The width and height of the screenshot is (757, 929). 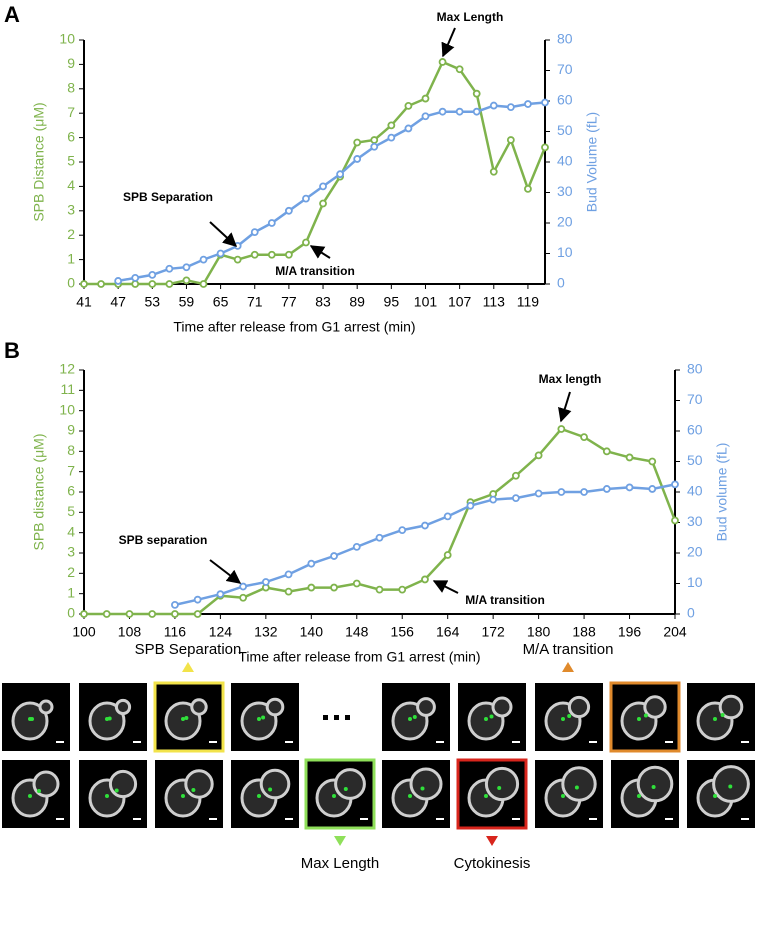 What do you see at coordinates (470, 17) in the screenshot?
I see `annotation: Max Length` at bounding box center [470, 17].